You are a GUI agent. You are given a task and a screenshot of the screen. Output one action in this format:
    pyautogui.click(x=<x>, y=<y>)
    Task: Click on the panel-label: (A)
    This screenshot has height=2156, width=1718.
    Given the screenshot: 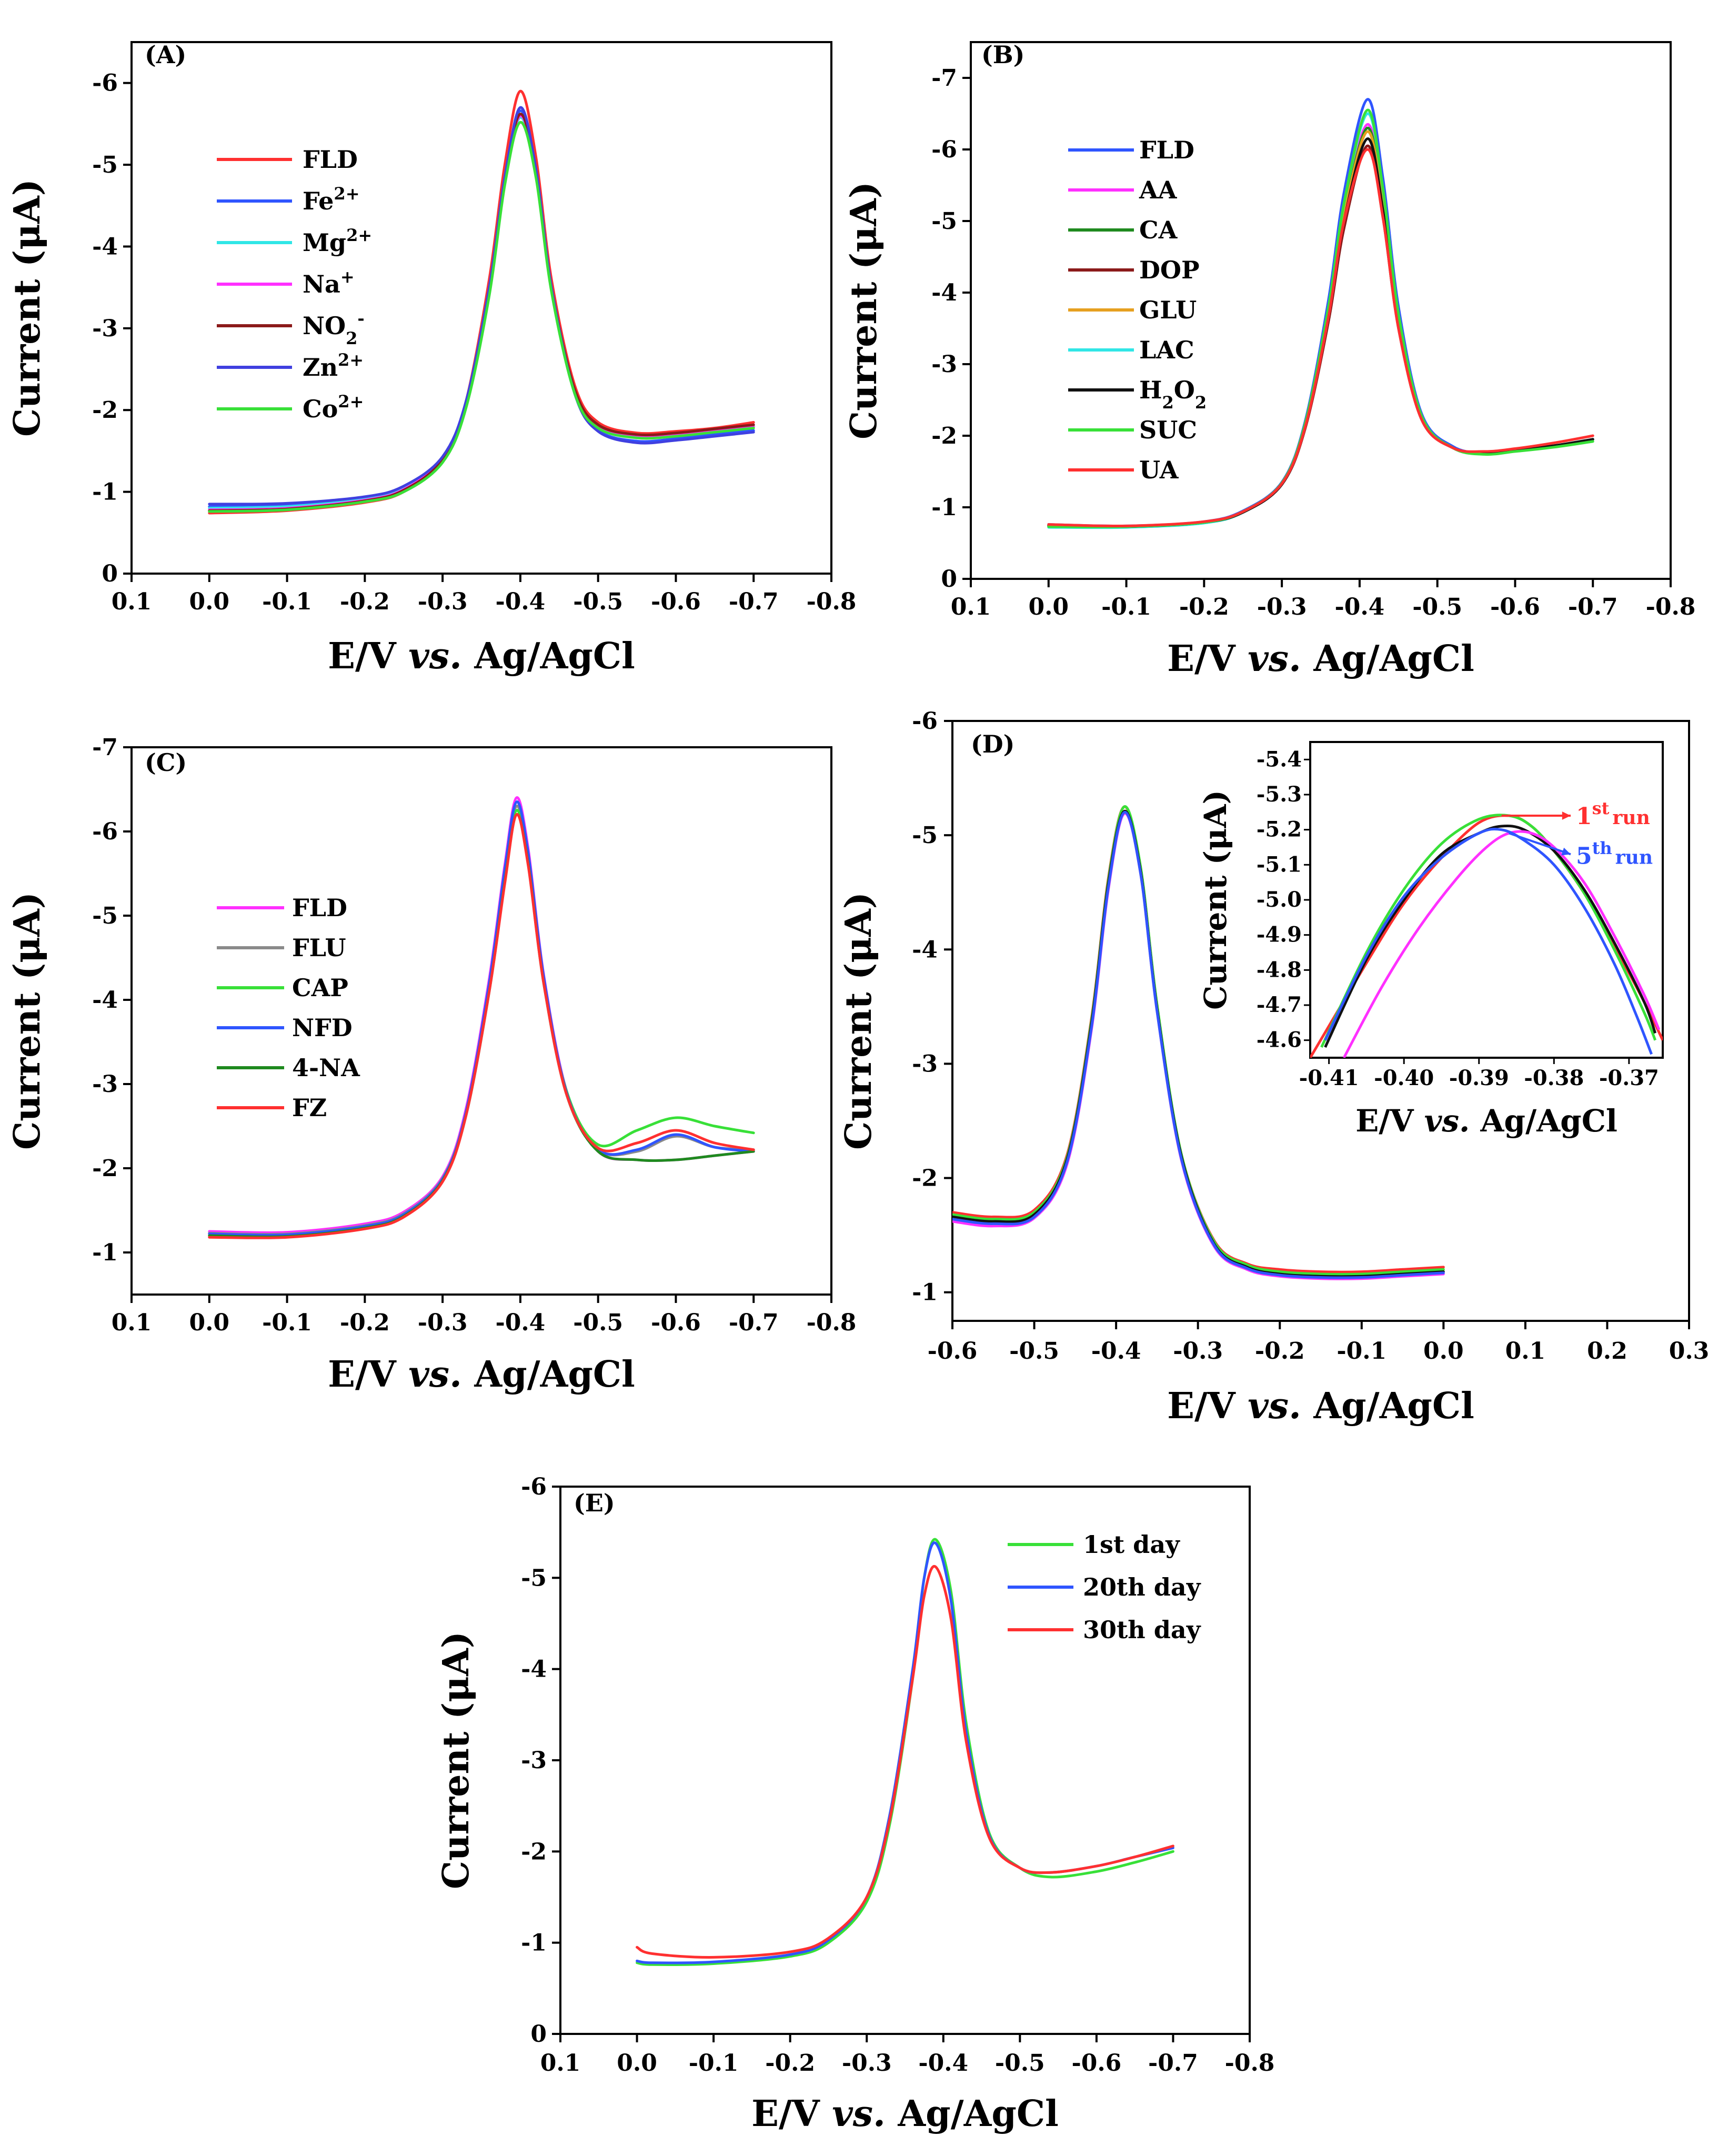 What is the action you would take?
    pyautogui.click(x=165, y=55)
    